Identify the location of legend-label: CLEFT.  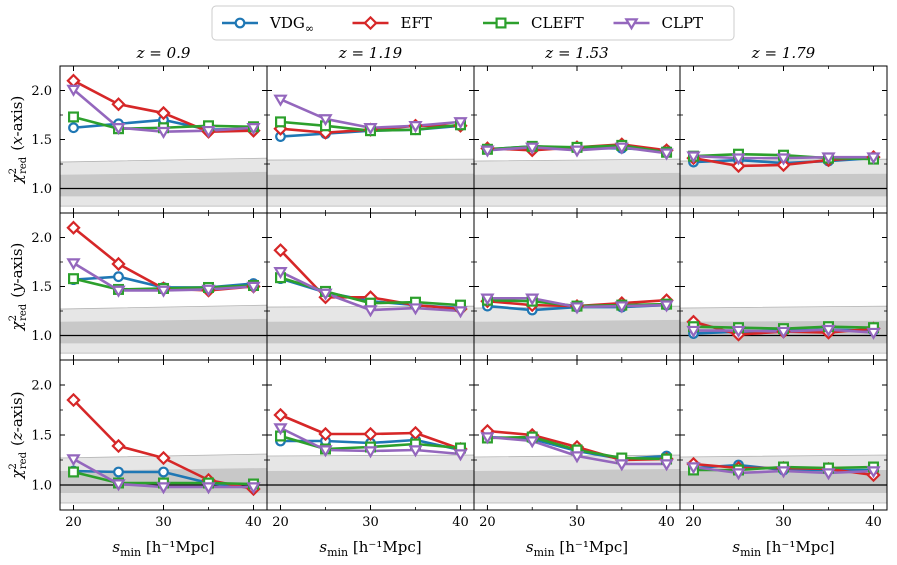
(557, 23).